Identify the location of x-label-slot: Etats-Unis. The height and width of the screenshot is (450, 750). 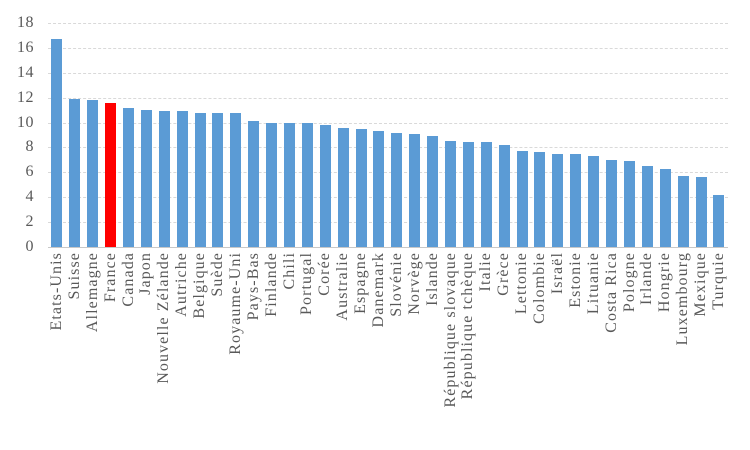
(57, 350).